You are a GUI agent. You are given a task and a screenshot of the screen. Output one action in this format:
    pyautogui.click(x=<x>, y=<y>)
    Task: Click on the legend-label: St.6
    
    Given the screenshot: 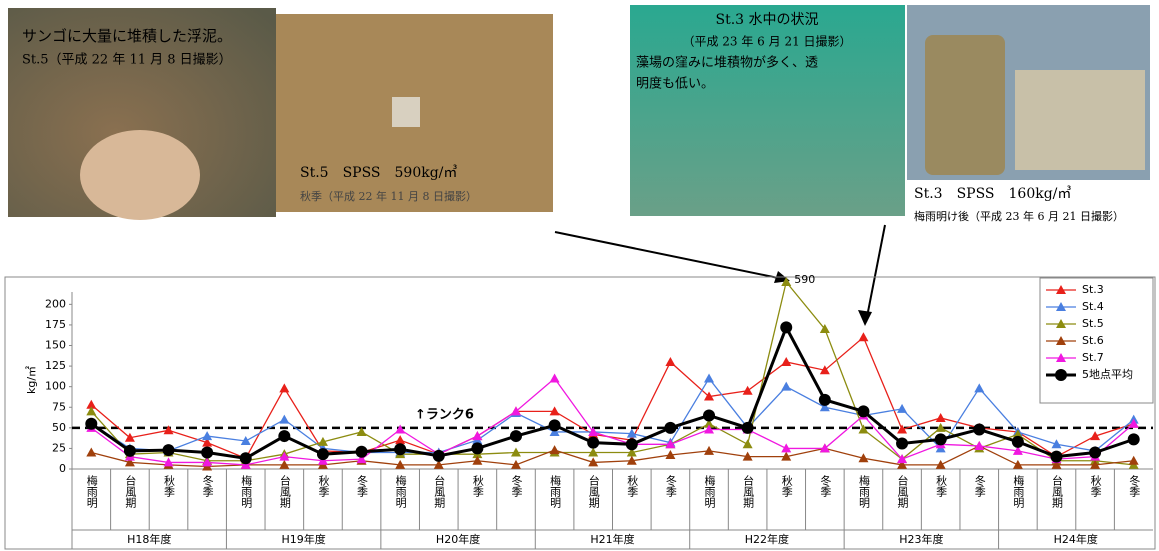 What is the action you would take?
    pyautogui.click(x=1093, y=340)
    